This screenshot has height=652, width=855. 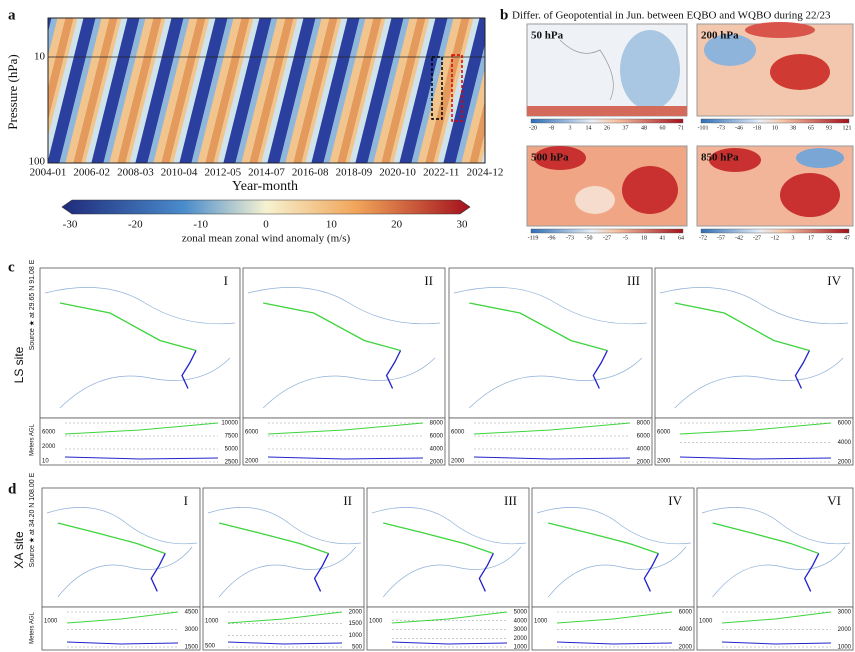 I want to click on panel-label: b, so click(x=504, y=15).